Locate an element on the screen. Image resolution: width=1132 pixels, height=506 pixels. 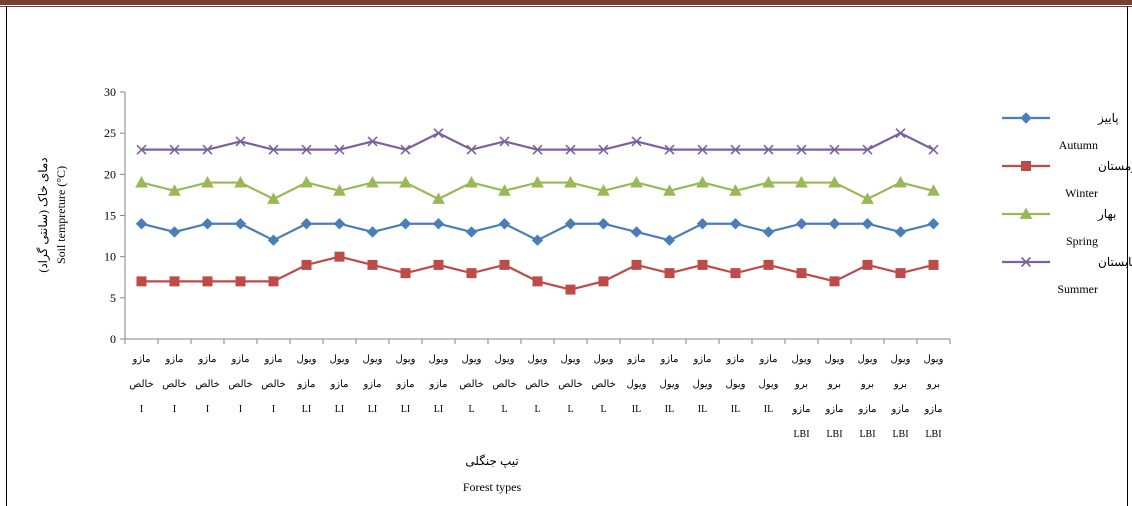
legend-item-winter: زمستانWinter is located at coordinates (1067, 179).